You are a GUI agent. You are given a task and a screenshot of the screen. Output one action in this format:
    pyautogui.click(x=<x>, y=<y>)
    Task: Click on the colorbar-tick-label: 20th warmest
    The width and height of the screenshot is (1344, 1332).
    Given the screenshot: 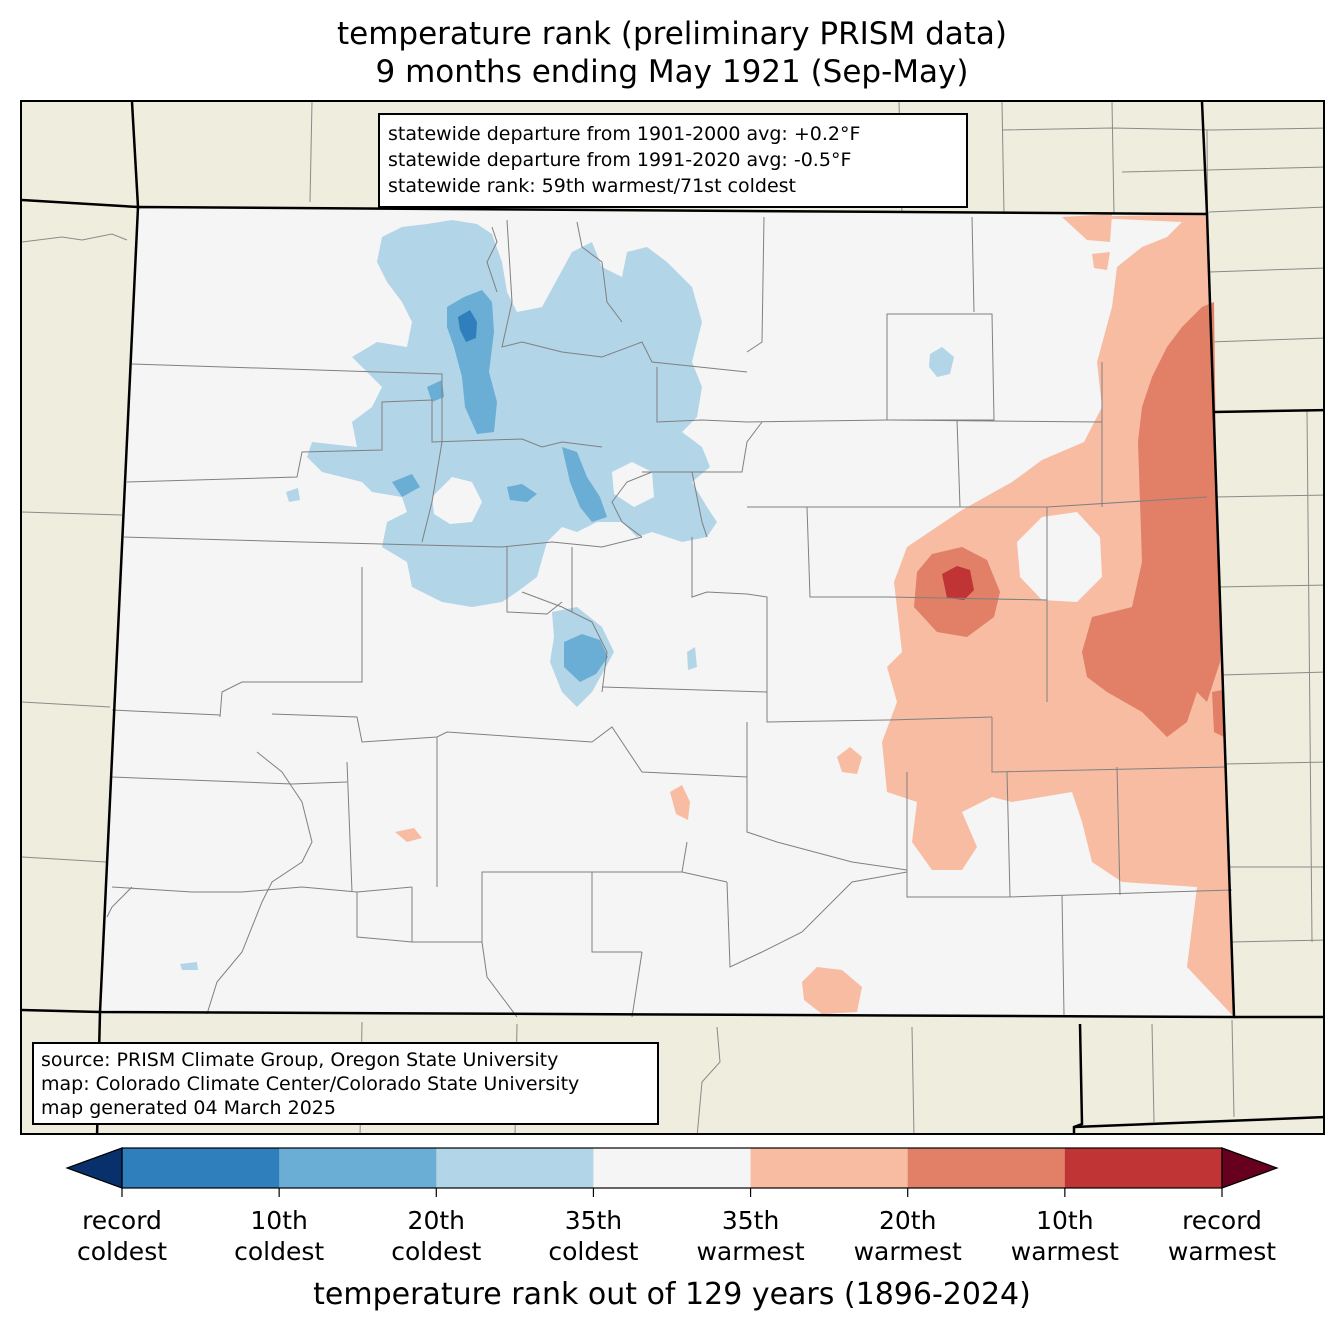 What is the action you would take?
    pyautogui.click(x=908, y=1236)
    